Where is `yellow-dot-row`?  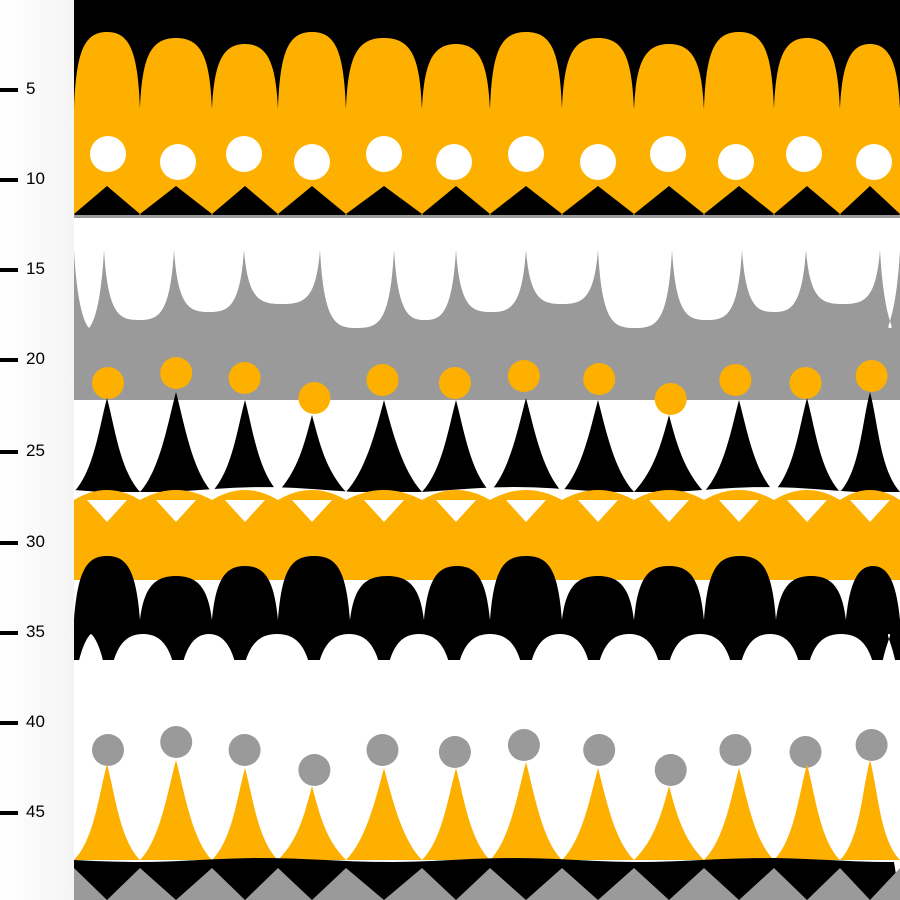 yellow-dot-row is located at coordinates (490, 386).